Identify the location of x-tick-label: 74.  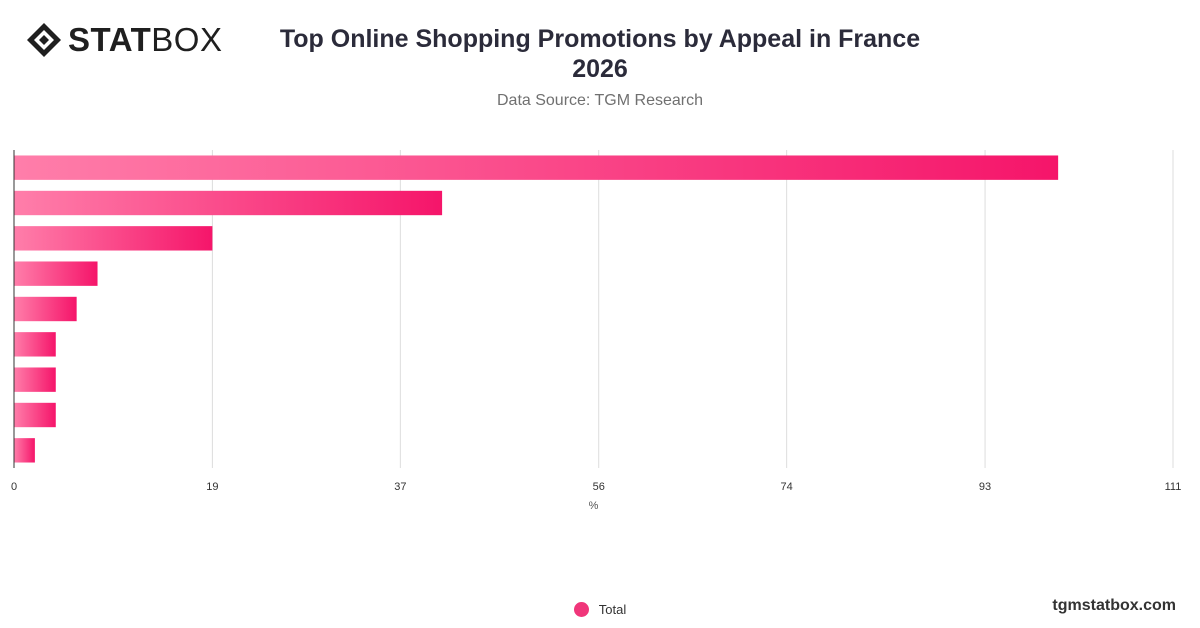
(787, 487).